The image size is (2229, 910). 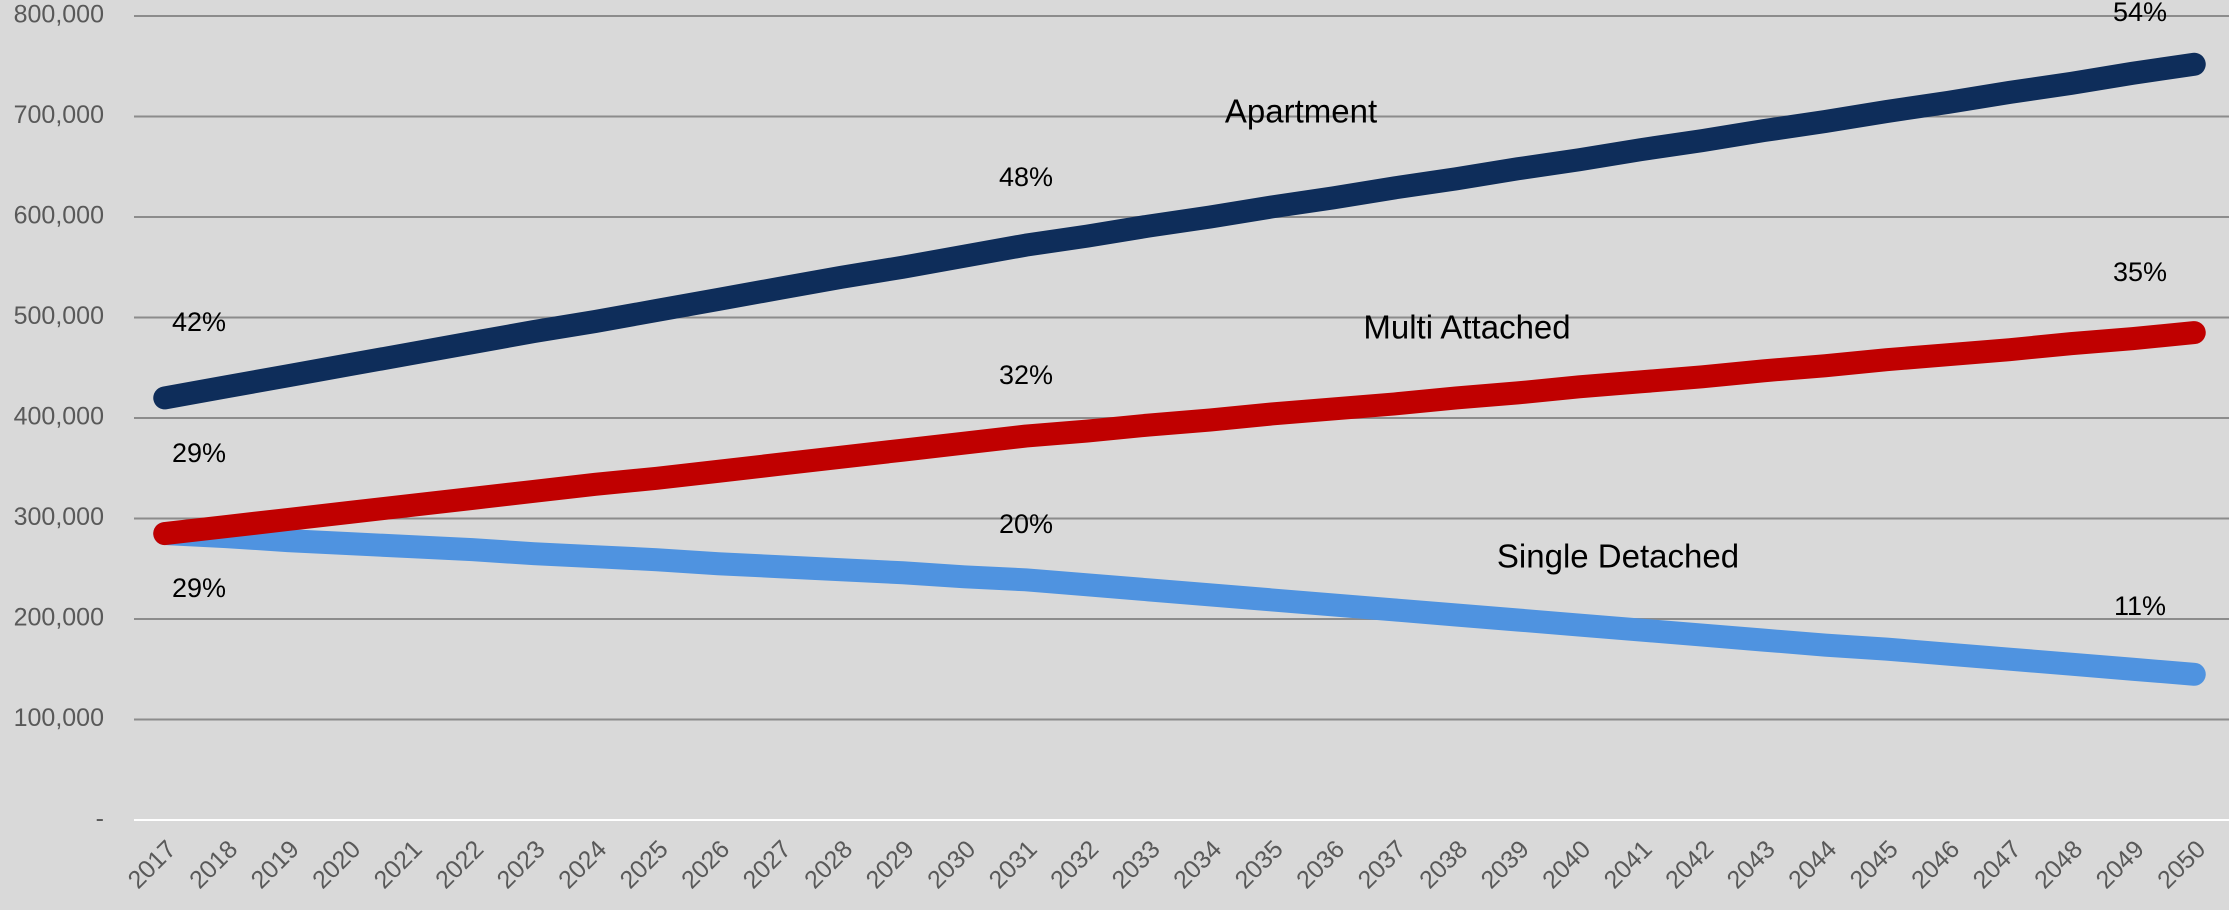 I want to click on series-label: Multi Attached, so click(x=1466, y=327).